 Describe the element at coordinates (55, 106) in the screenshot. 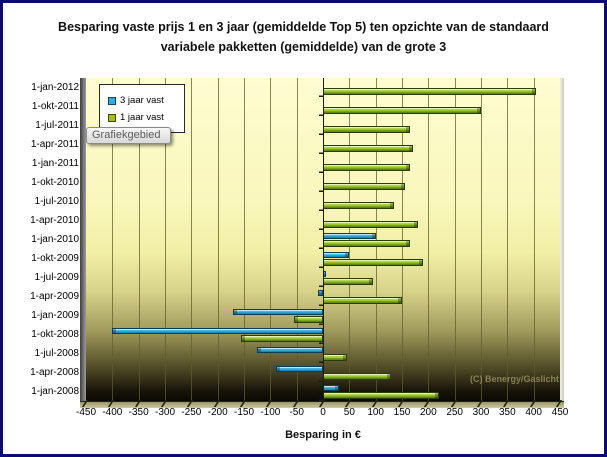

I see `y-axis-label: 1-okt-2011` at that location.